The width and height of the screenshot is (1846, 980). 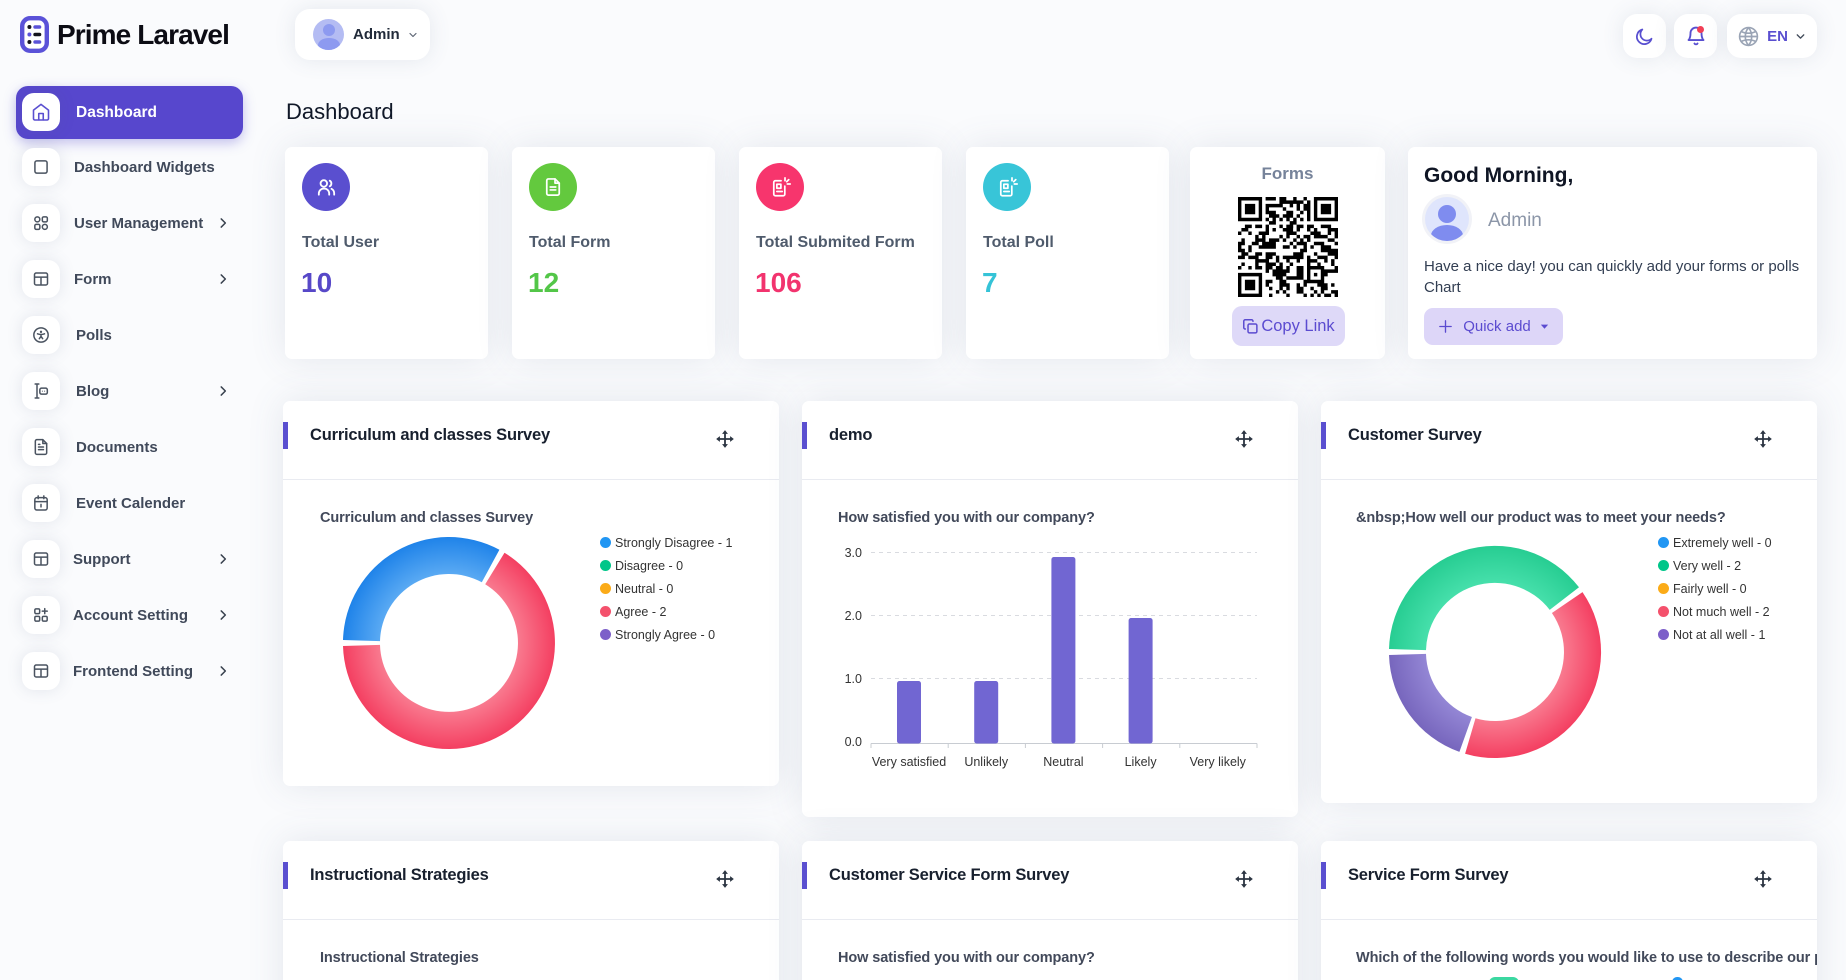 I want to click on svg-text: 0.0, so click(x=853, y=742).